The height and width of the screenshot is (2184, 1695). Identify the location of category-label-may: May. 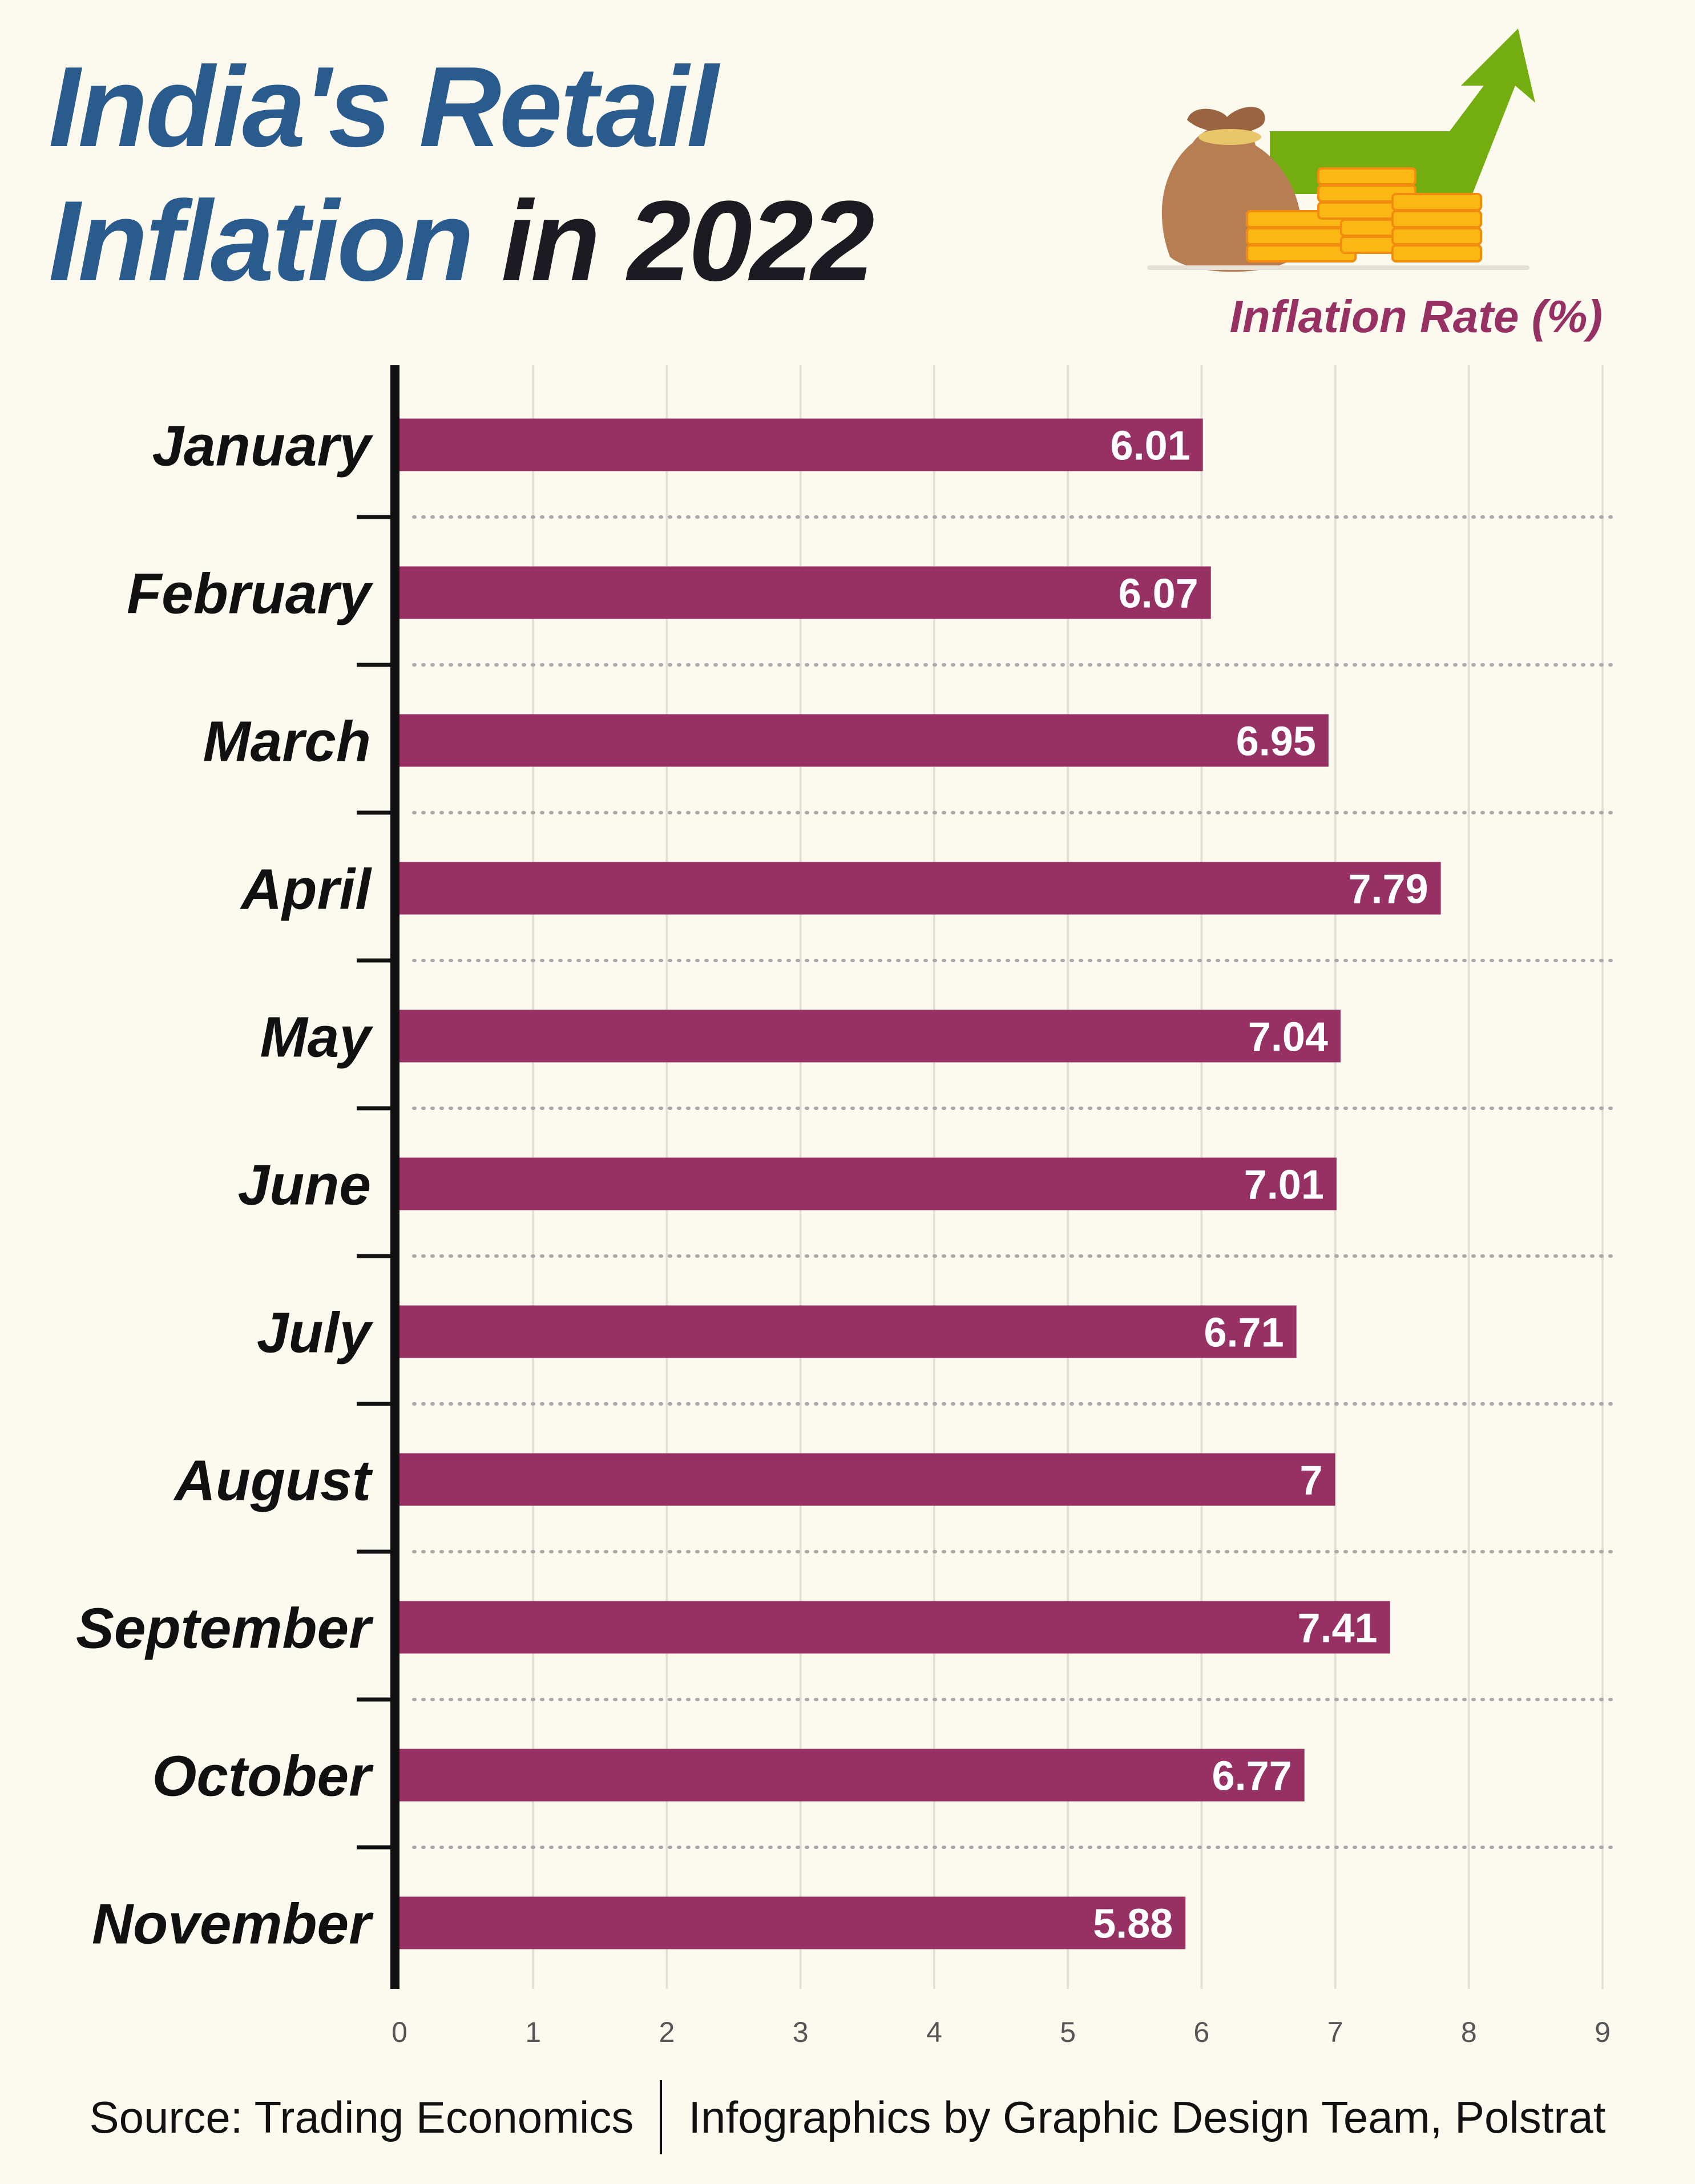
(316, 1037).